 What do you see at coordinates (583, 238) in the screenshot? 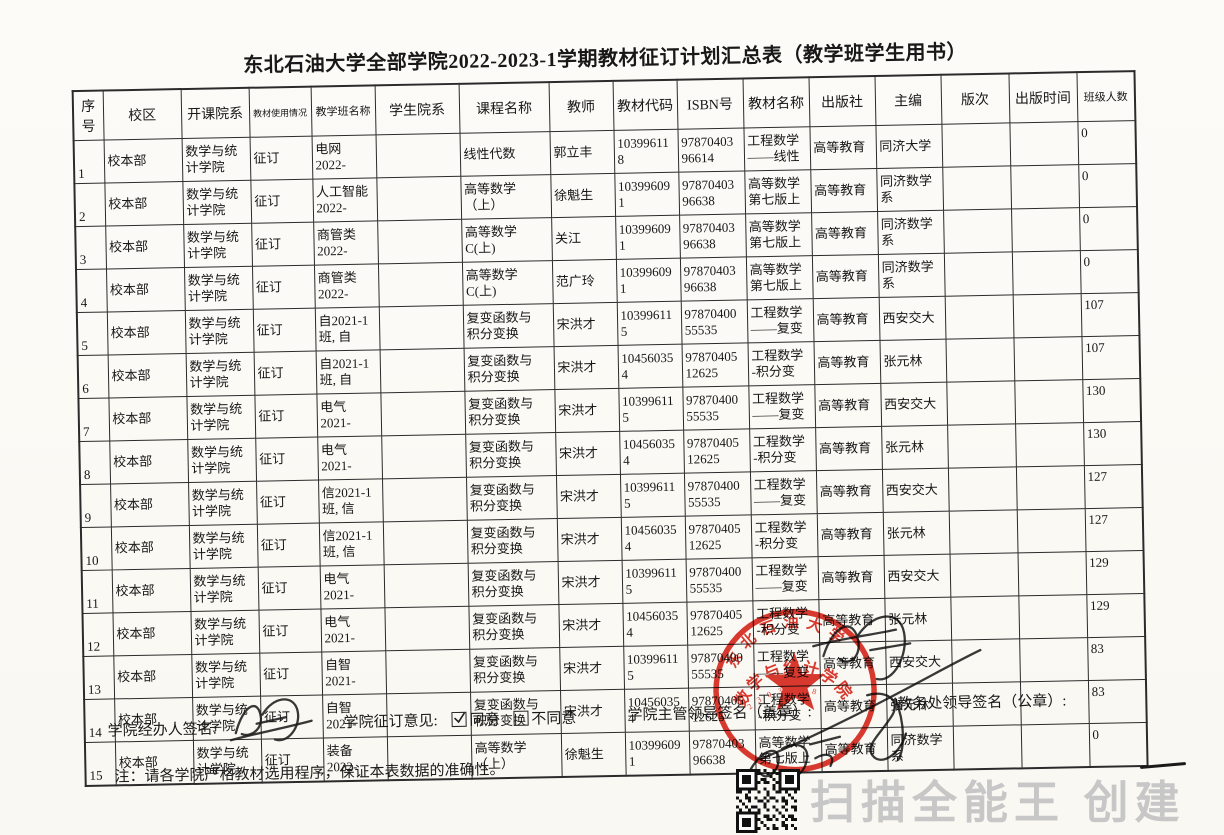
I see `table-cell: 关江` at bounding box center [583, 238].